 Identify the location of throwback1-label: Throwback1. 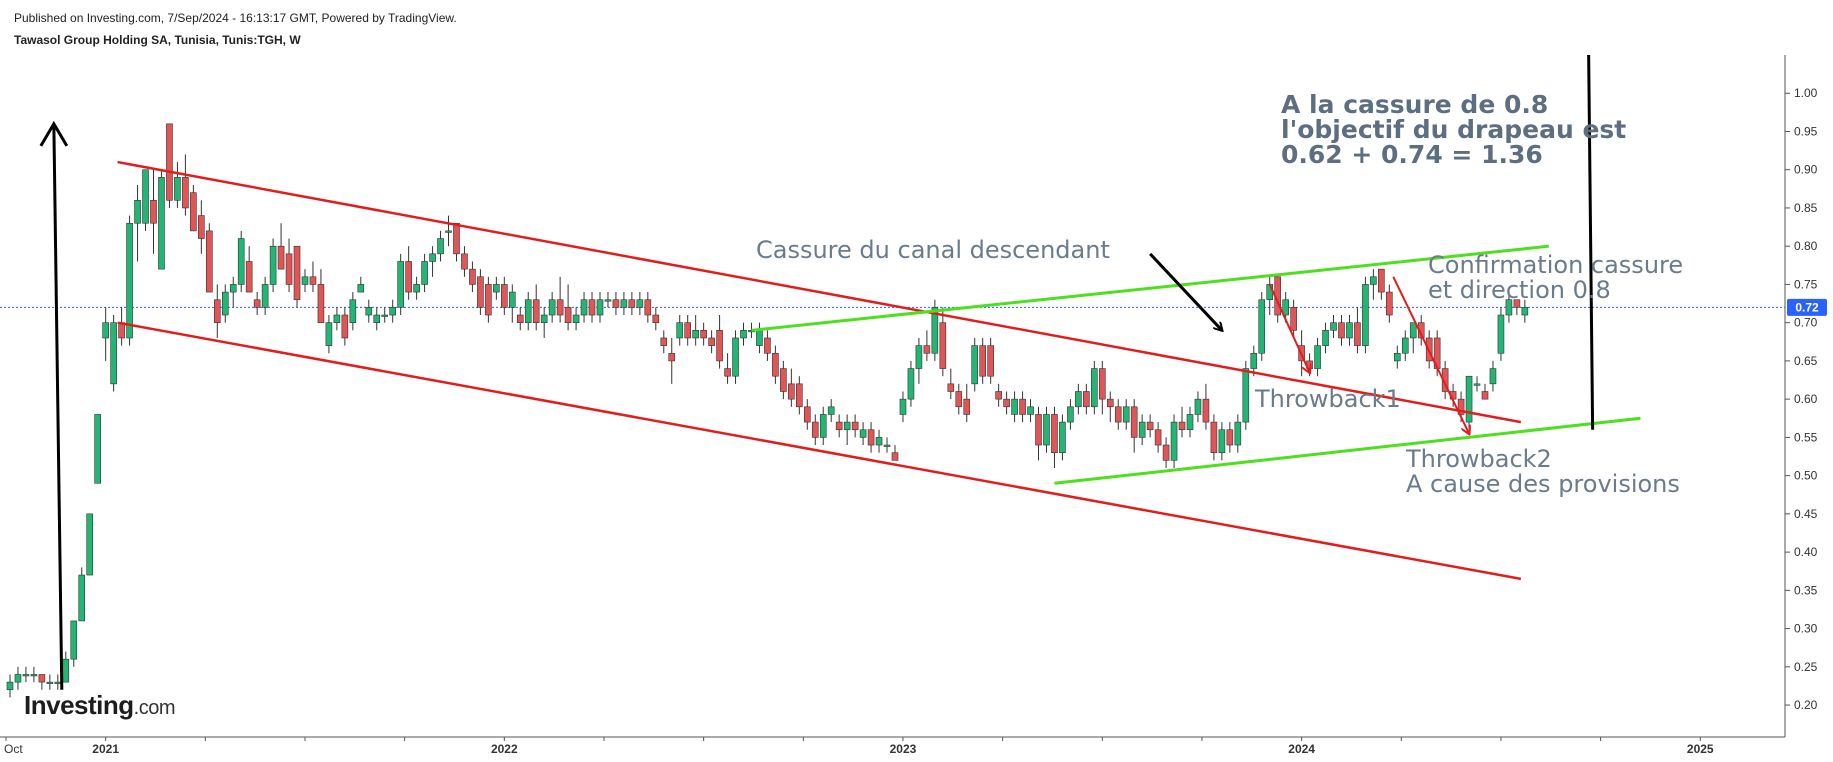
(1327, 399).